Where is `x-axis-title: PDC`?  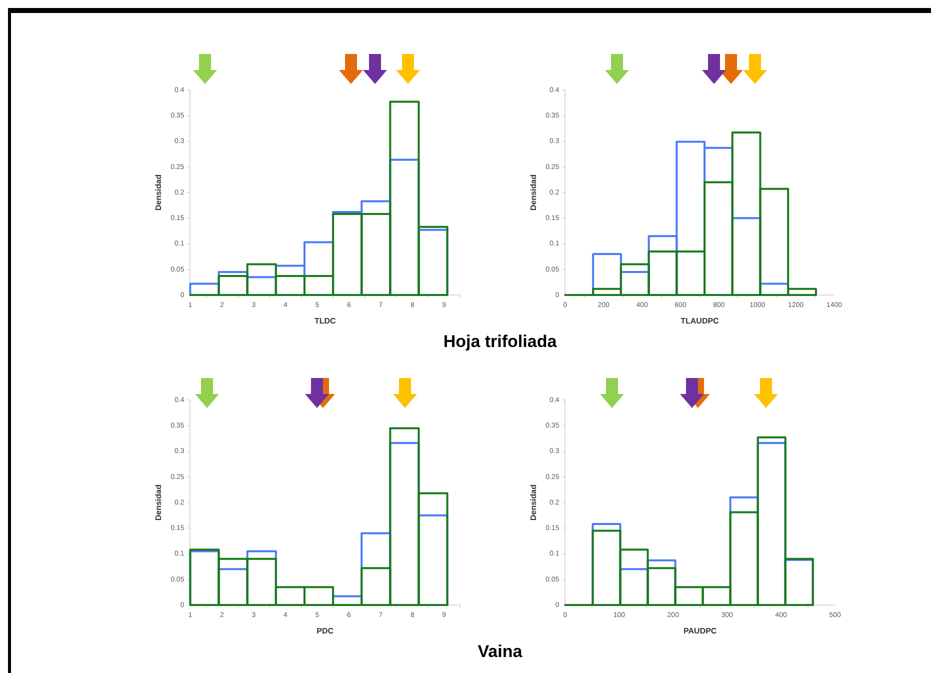
x-axis-title: PDC is located at coordinates (325, 631).